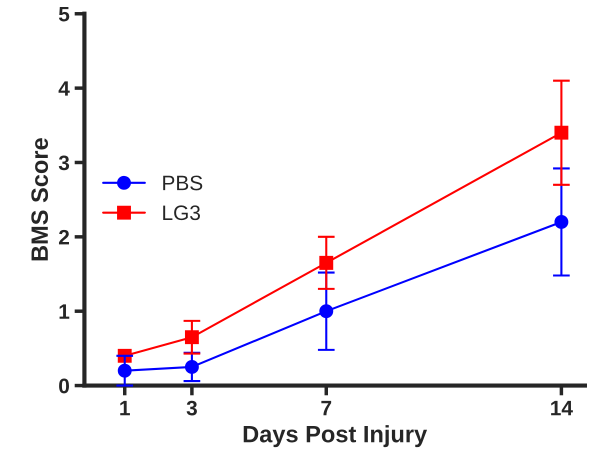 The height and width of the screenshot is (459, 603). I want to click on x-tick-label: 7, so click(326, 408).